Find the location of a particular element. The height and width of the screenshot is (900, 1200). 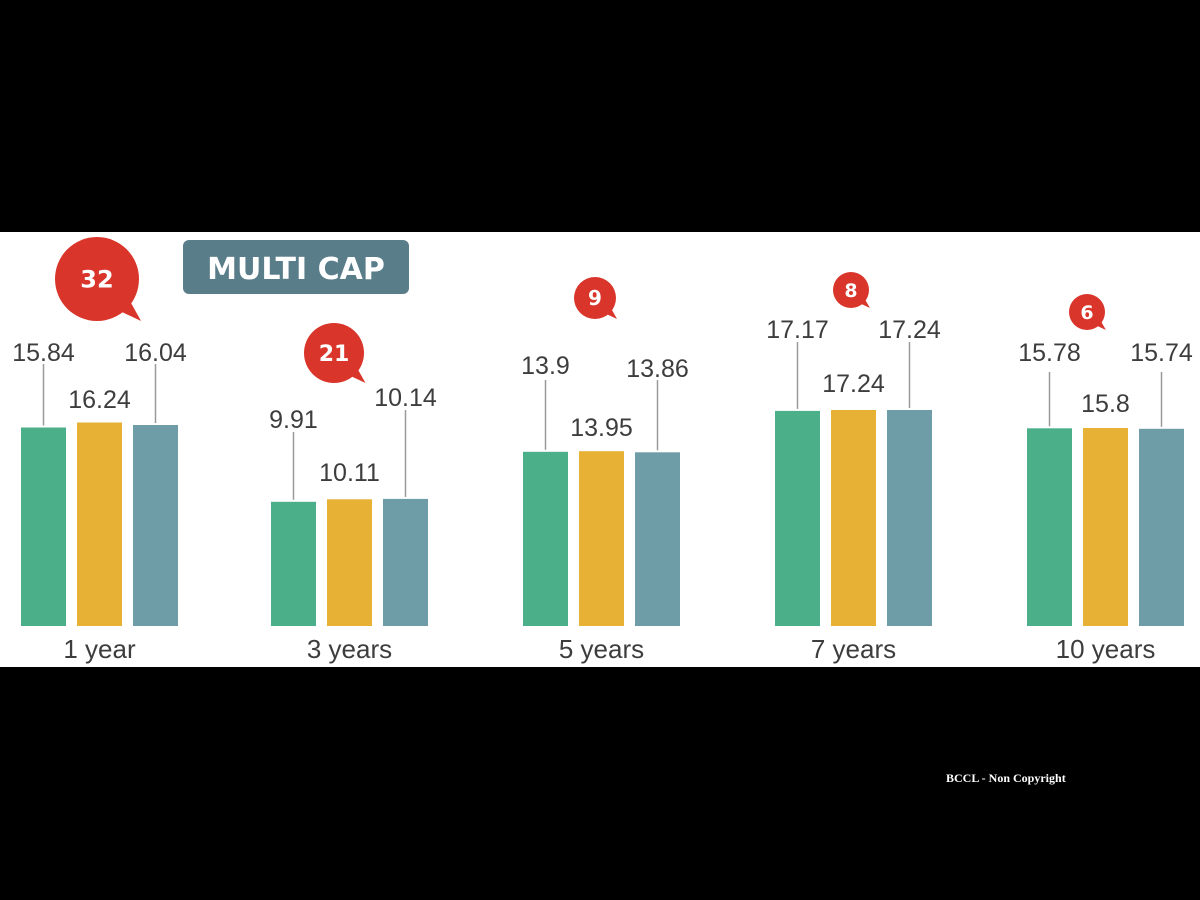

rank-badge: 9 is located at coordinates (596, 298).